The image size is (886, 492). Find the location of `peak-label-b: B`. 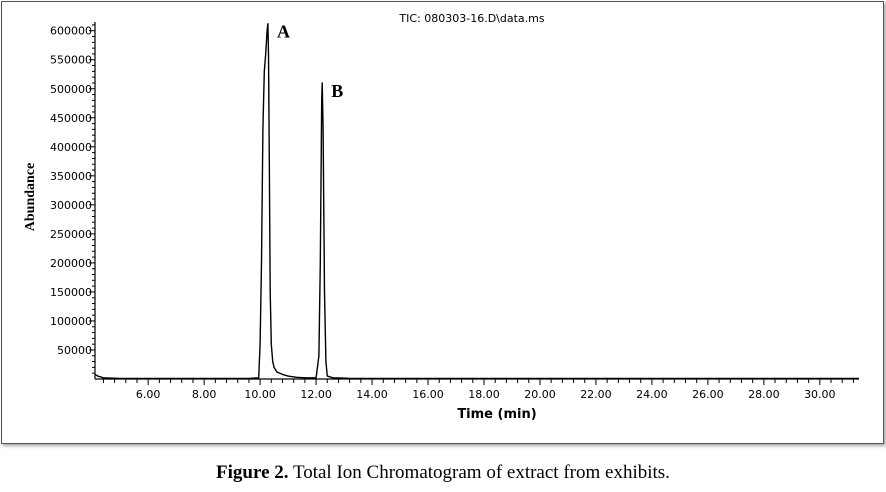

peak-label-b: B is located at coordinates (337, 91).